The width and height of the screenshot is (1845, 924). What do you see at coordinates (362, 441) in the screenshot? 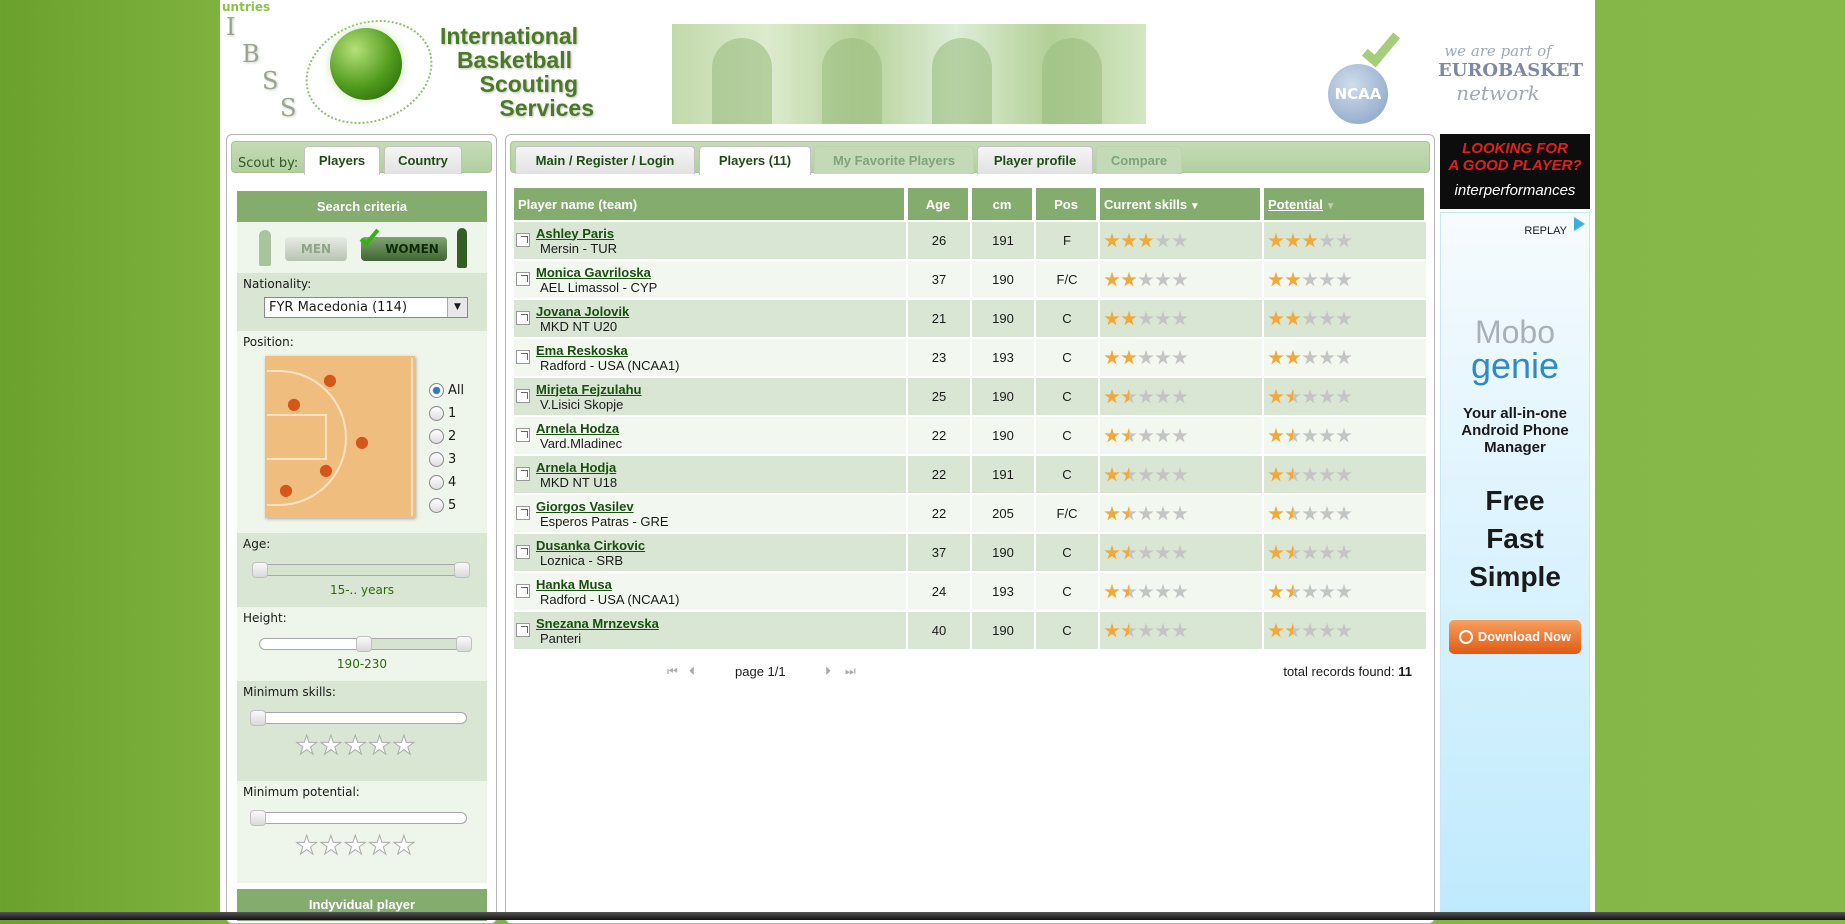
I see `position-1-ball-icon: ●` at bounding box center [362, 441].